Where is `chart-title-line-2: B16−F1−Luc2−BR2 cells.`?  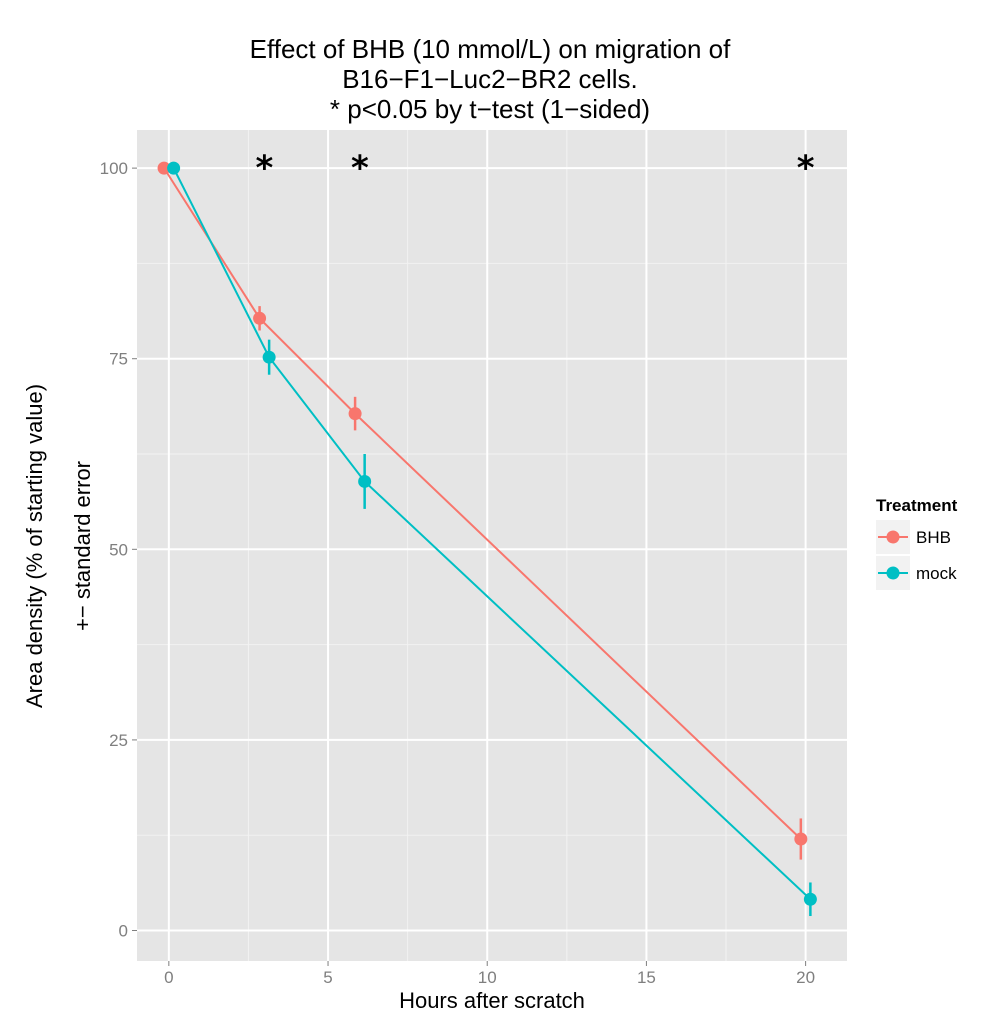
chart-title-line-2: B16−F1−Luc2−BR2 cells. is located at coordinates (490, 79).